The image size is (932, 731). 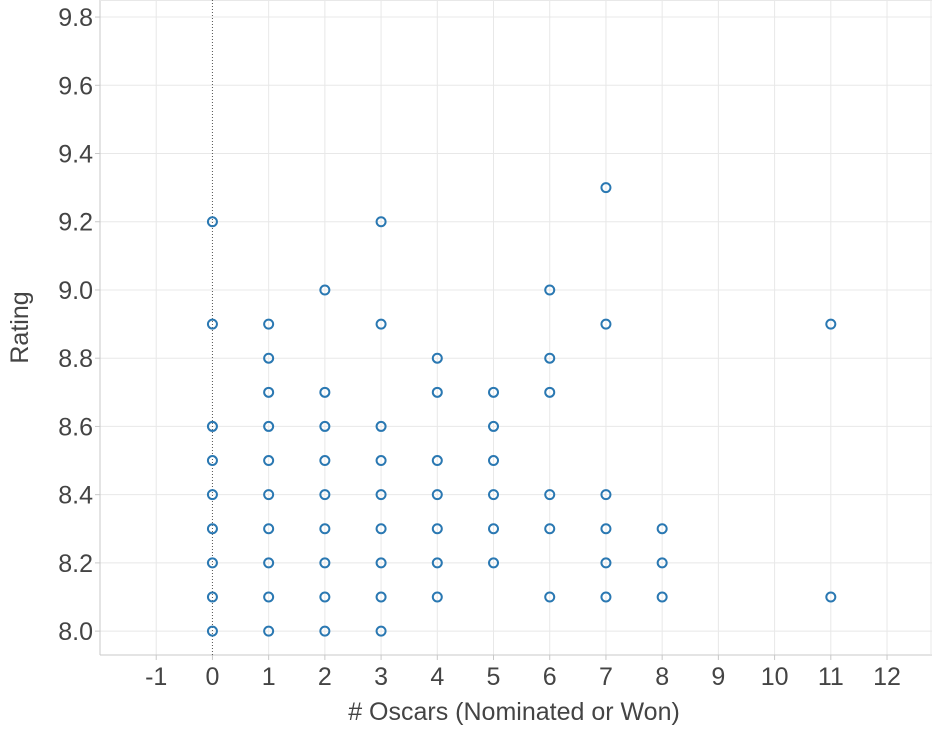 What do you see at coordinates (494, 677) in the screenshot?
I see `x-tick-label: 5` at bounding box center [494, 677].